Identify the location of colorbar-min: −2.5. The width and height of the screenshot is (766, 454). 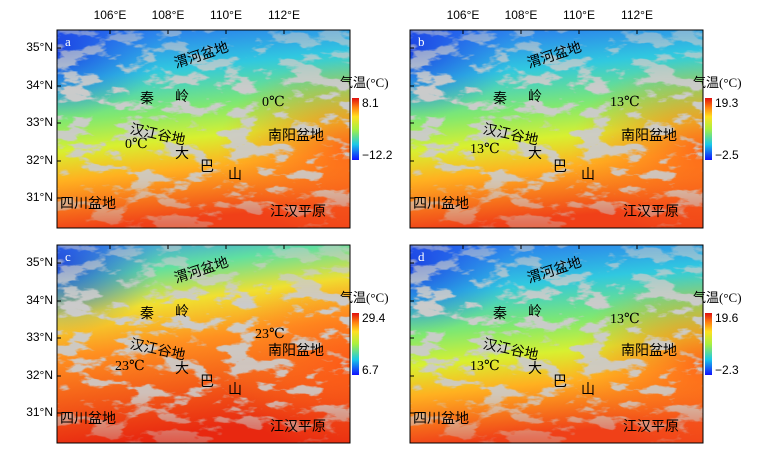
(727, 155).